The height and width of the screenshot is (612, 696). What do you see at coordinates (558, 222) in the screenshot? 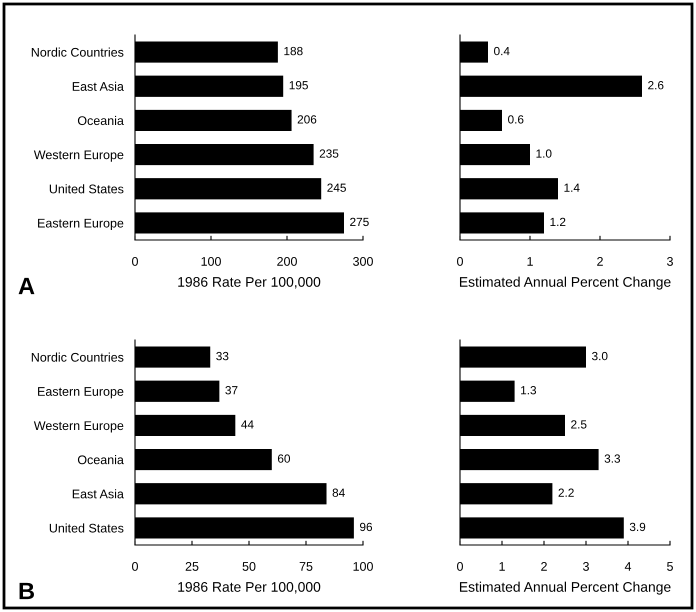
I see `data-label: 1.2` at bounding box center [558, 222].